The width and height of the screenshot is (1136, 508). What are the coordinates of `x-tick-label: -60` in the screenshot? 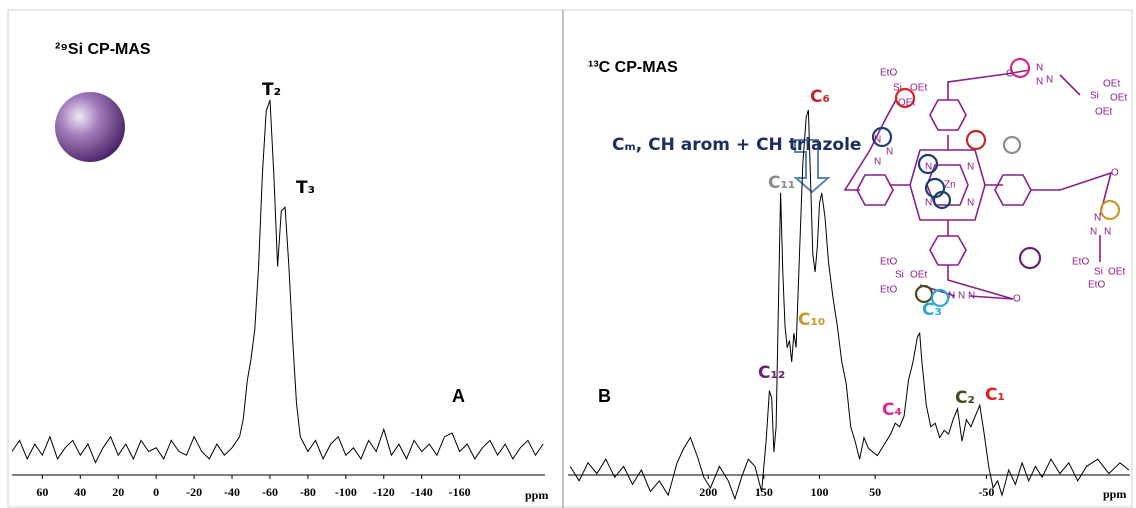 It's located at (270, 492).